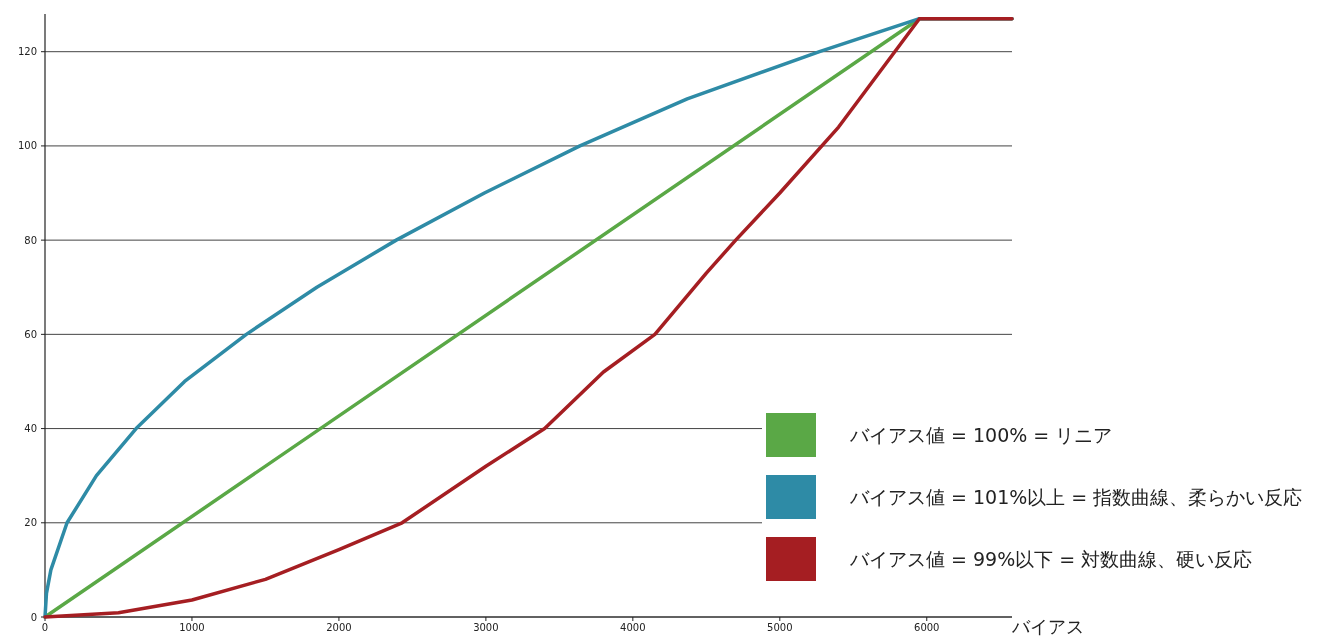 The image size is (1320, 637). I want to click on legend-label: バイアス値 = 101%以上 = 指数曲線、柔らかい反応, so click(1076, 496).